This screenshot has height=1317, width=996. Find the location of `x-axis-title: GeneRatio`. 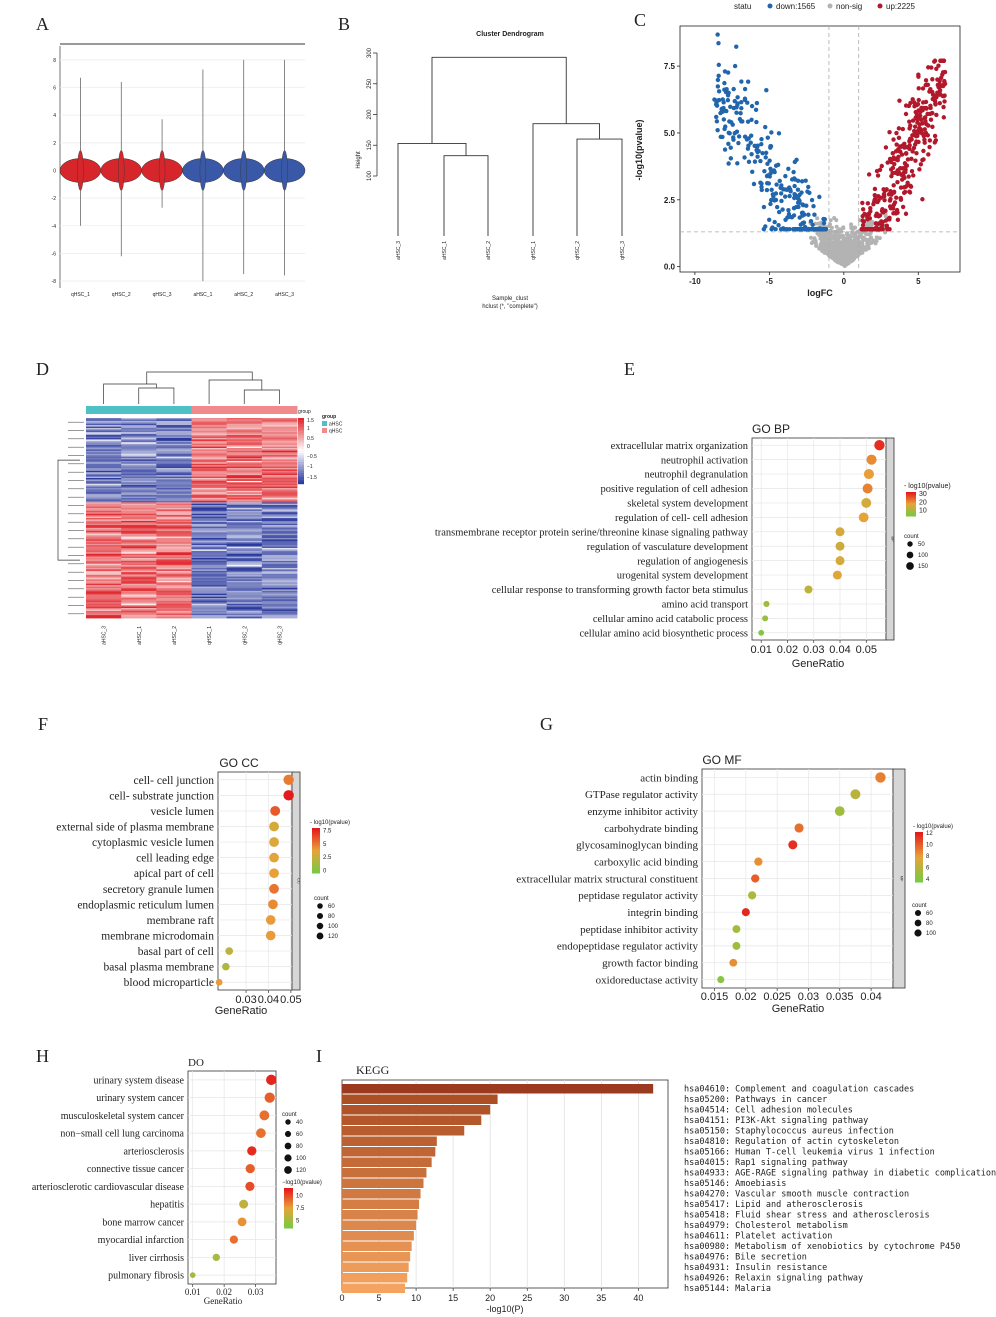

x-axis-title: GeneRatio is located at coordinates (818, 664).